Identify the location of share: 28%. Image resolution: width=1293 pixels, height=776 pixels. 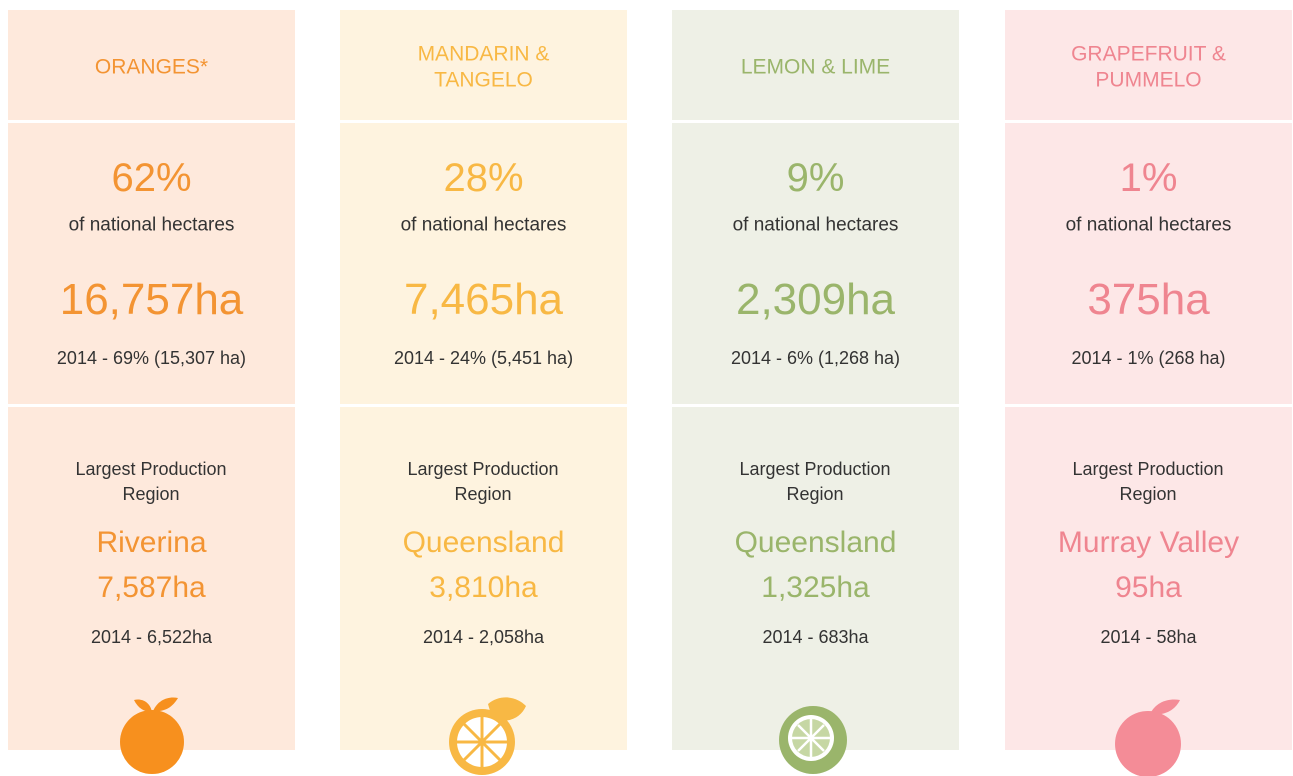
(483, 178).